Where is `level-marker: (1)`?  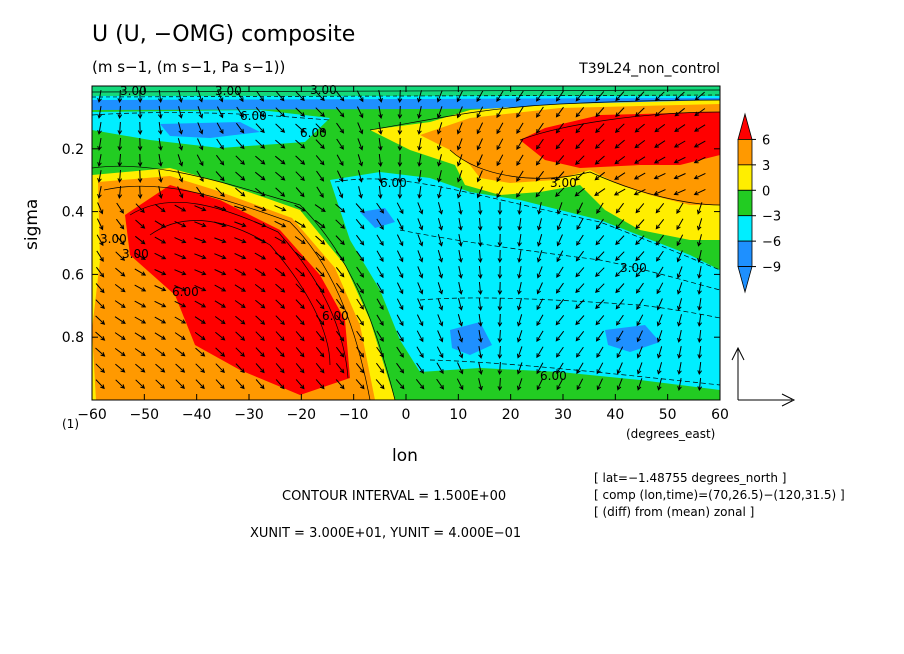 level-marker: (1) is located at coordinates (70, 424).